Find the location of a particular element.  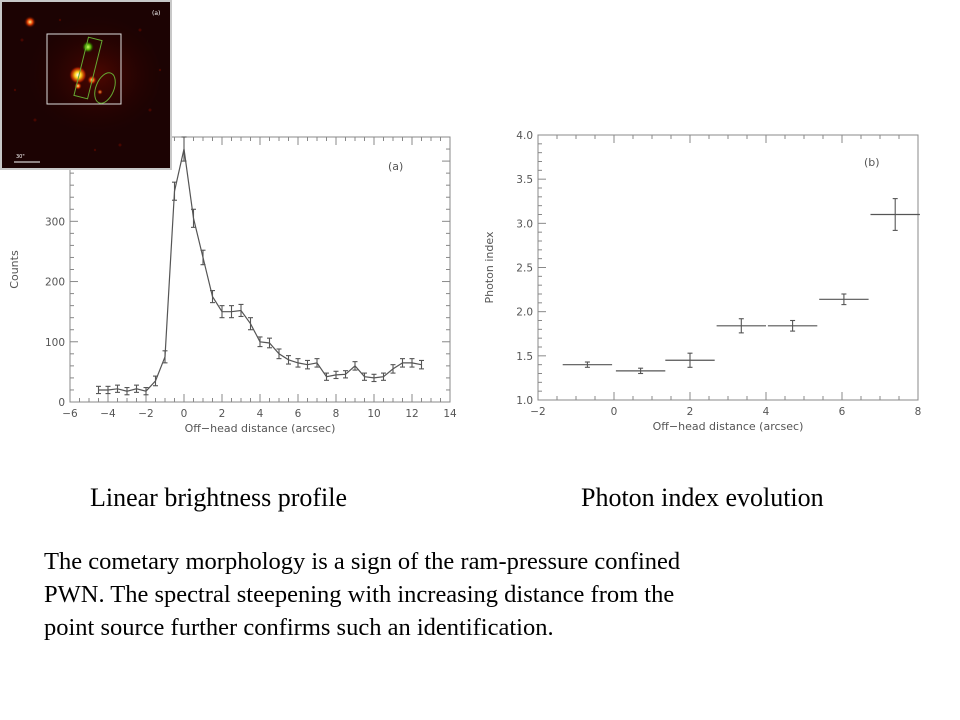

y-tick-label: 100 is located at coordinates (55, 343).